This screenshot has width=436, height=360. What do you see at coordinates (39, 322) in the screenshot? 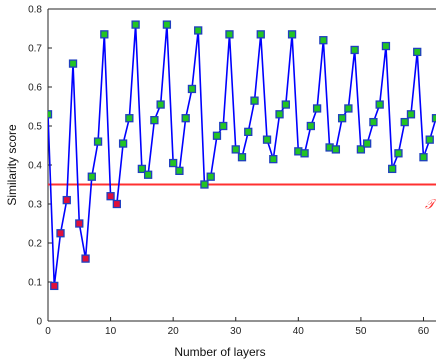
I see `y-tick-label: 0` at bounding box center [39, 322].